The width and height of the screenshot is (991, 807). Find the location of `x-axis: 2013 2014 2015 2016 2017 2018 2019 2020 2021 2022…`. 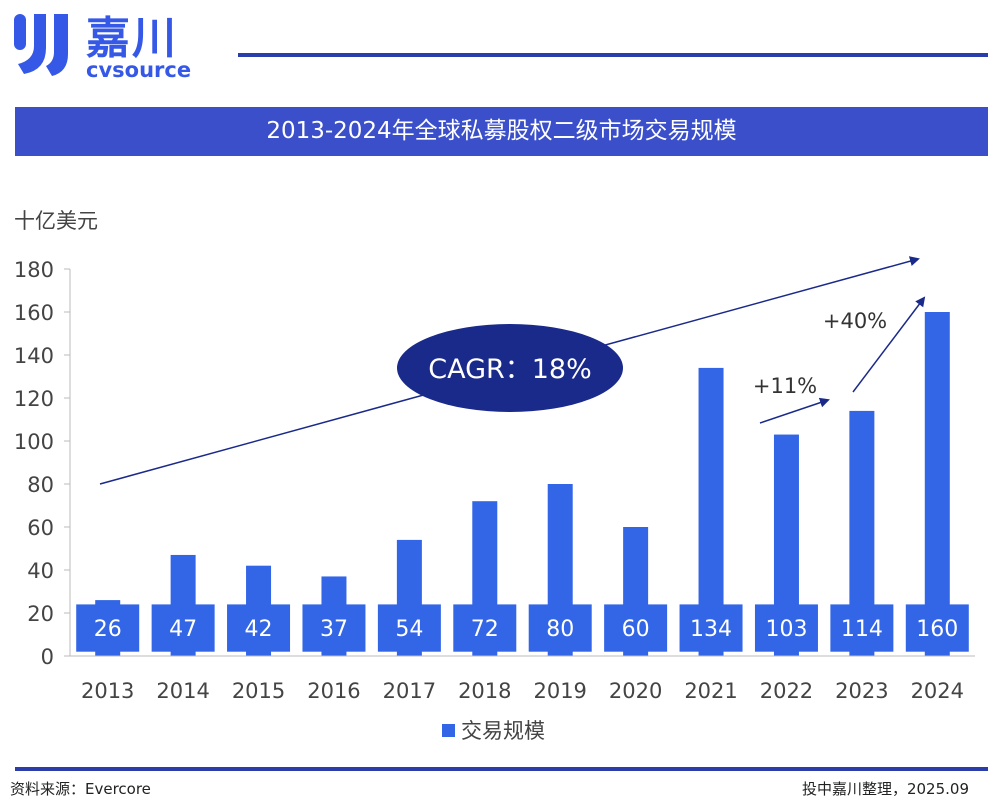

x-axis: 2013 2014 2015 2016 2017 2018 2019 2020 2021 2022… is located at coordinates (522, 679).